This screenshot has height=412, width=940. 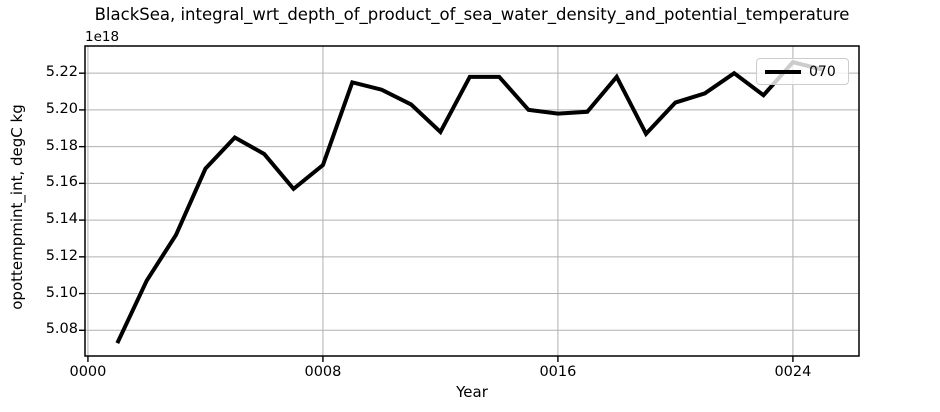 What do you see at coordinates (822, 71) in the screenshot?
I see `legend-label: 070` at bounding box center [822, 71].